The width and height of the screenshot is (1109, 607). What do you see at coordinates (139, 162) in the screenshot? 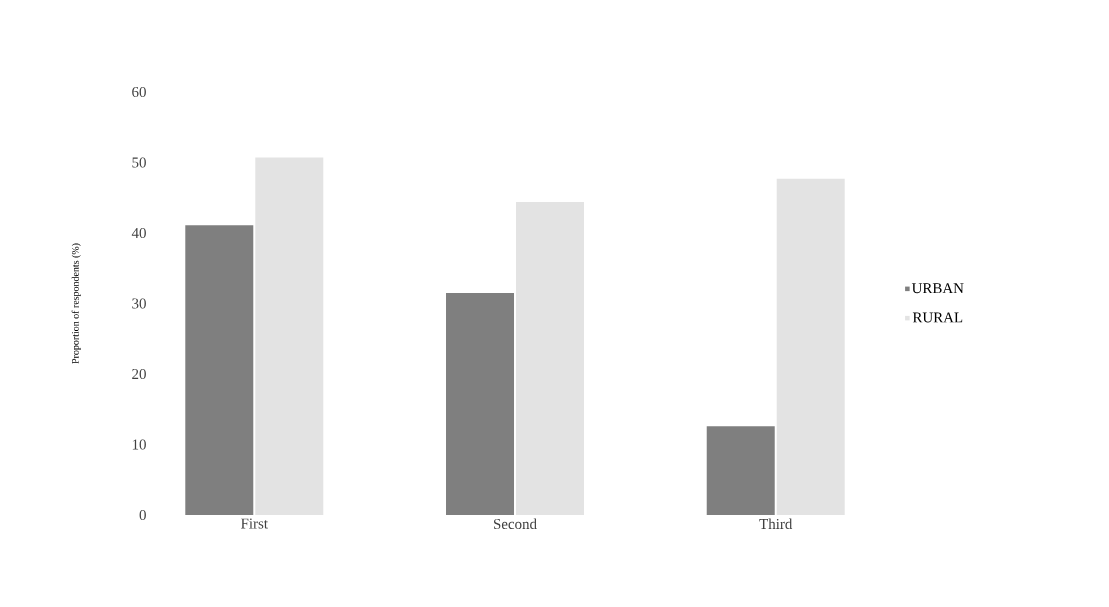
I see `y-tick-label: 50` at bounding box center [139, 162].